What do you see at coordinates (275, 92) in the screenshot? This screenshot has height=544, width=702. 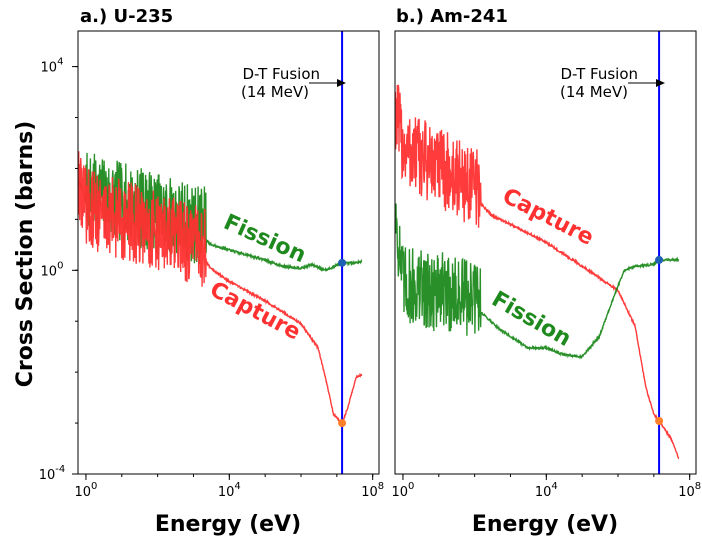 I see `panel-a-annotation-line2: (14 MeV)` at bounding box center [275, 92].